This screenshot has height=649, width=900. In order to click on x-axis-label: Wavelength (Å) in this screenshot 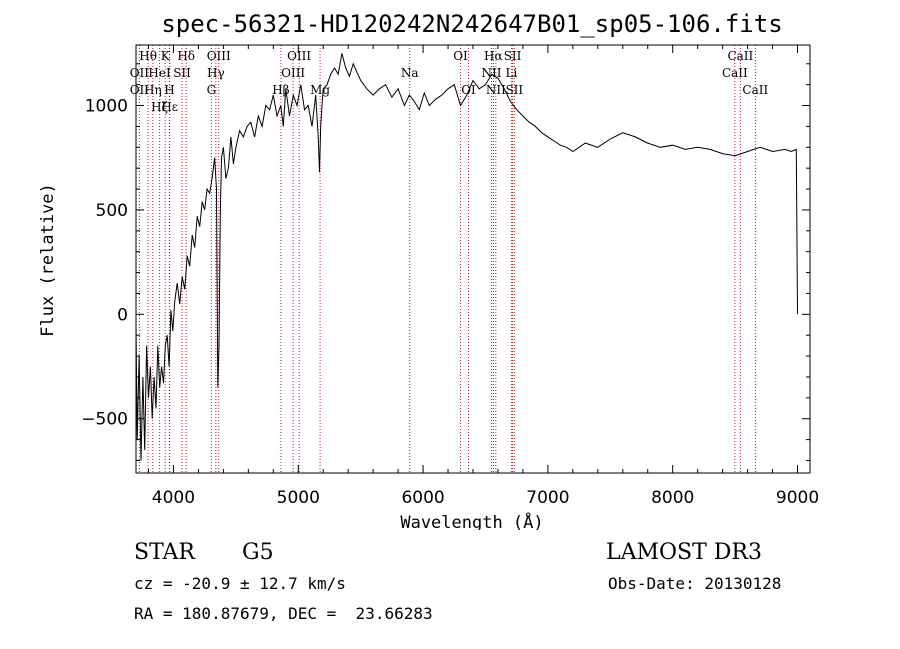, I will do `click(471, 520)`.